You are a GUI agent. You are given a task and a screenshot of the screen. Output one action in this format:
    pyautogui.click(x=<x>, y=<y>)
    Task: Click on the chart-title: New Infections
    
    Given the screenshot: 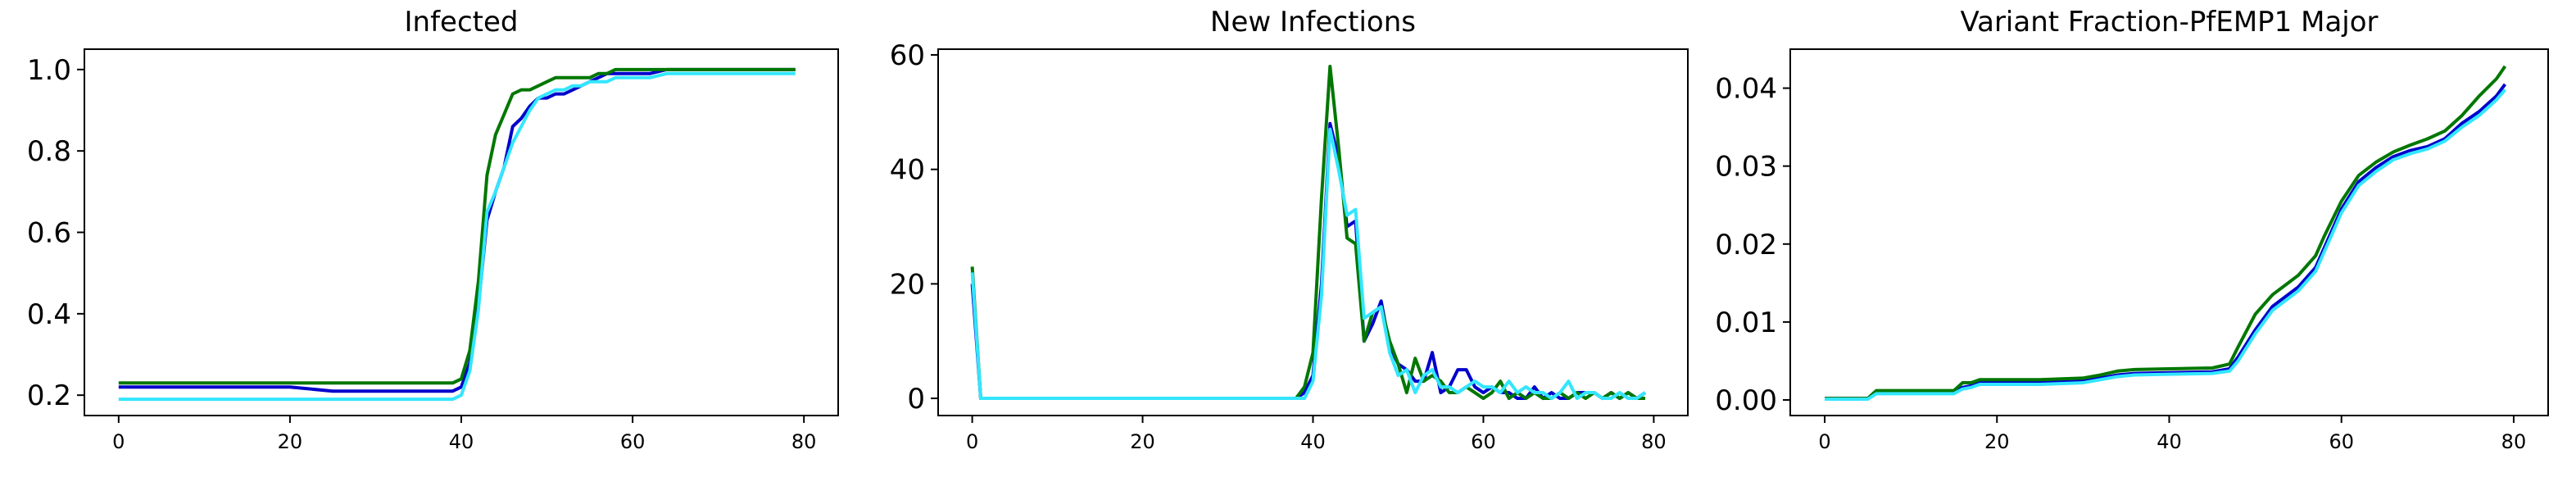 What is the action you would take?
    pyautogui.click(x=1313, y=22)
    